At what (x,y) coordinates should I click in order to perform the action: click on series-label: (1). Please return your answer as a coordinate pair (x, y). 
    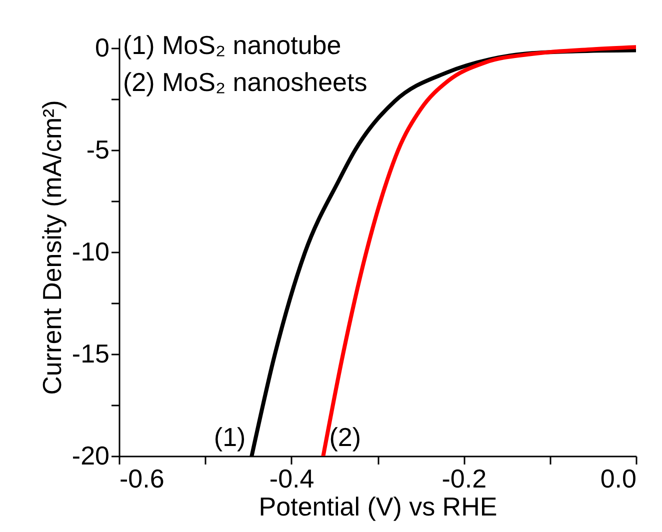
    Looking at the image, I should click on (230, 437).